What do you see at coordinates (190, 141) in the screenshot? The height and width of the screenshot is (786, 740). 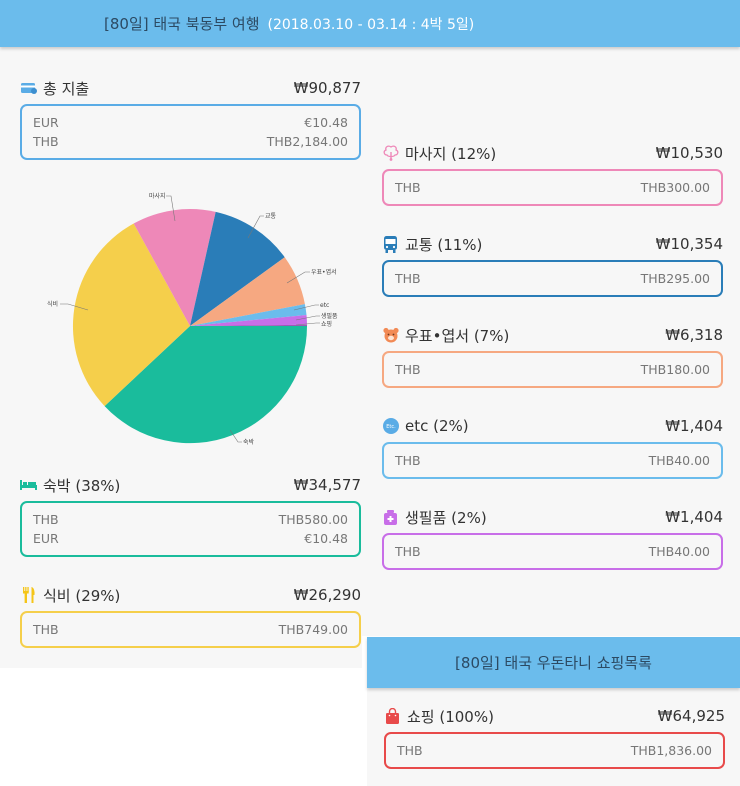 I see `breakdown-row: THB THB2,184.00` at bounding box center [190, 141].